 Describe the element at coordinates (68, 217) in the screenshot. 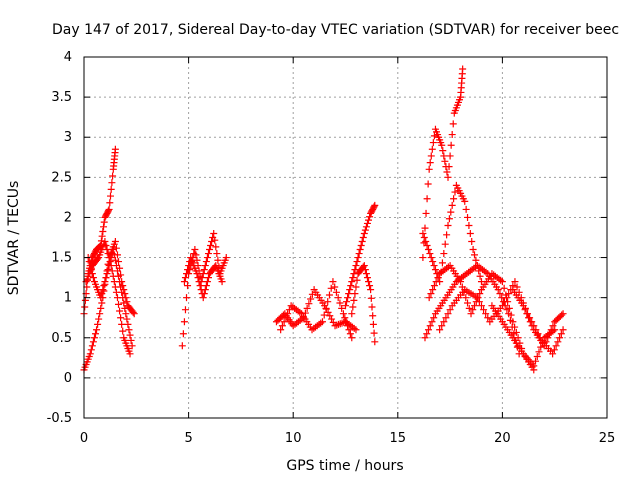

I see `y-tick-label: 2` at that location.